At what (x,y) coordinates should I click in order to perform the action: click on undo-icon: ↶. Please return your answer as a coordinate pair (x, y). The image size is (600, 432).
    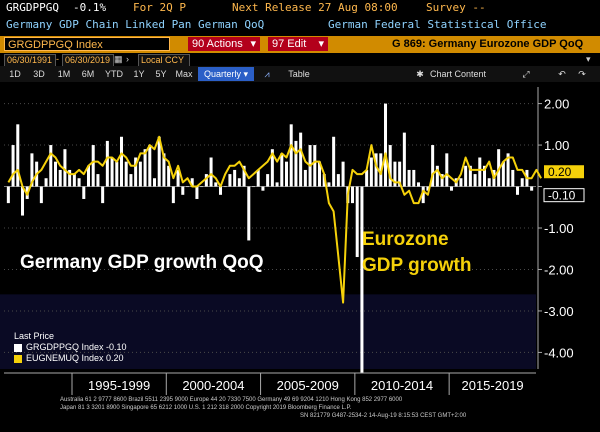
    Looking at the image, I should click on (562, 74).